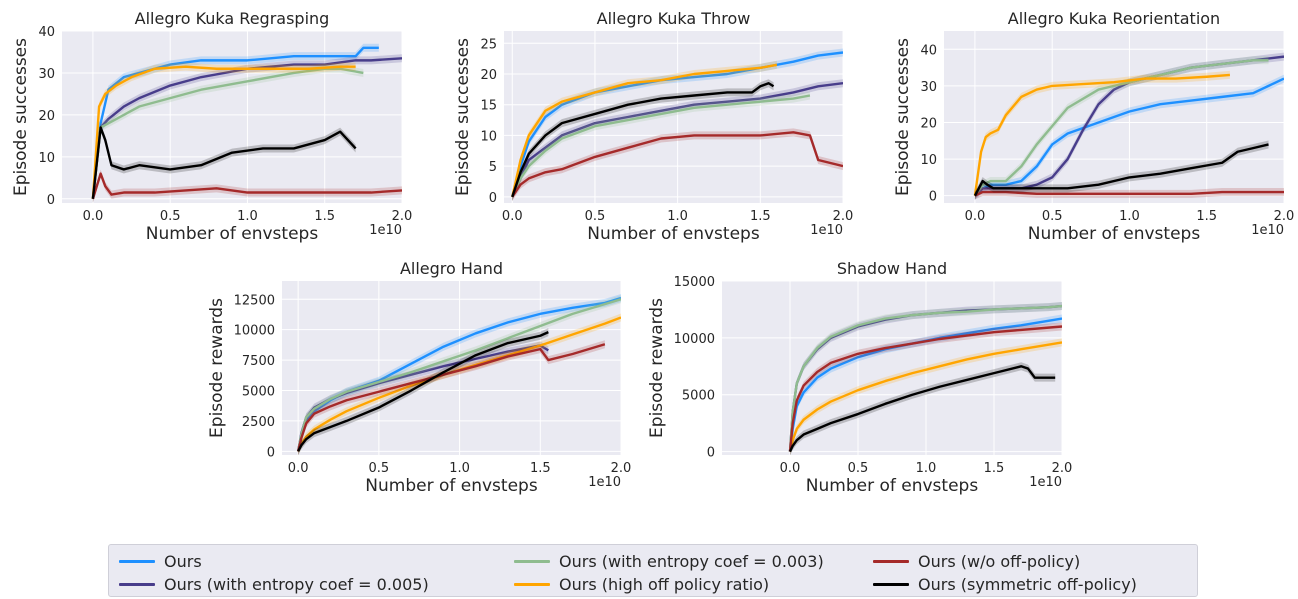 The width and height of the screenshot is (1298, 599). What do you see at coordinates (488, 106) in the screenshot?
I see `y-tick-label: 15` at bounding box center [488, 106].